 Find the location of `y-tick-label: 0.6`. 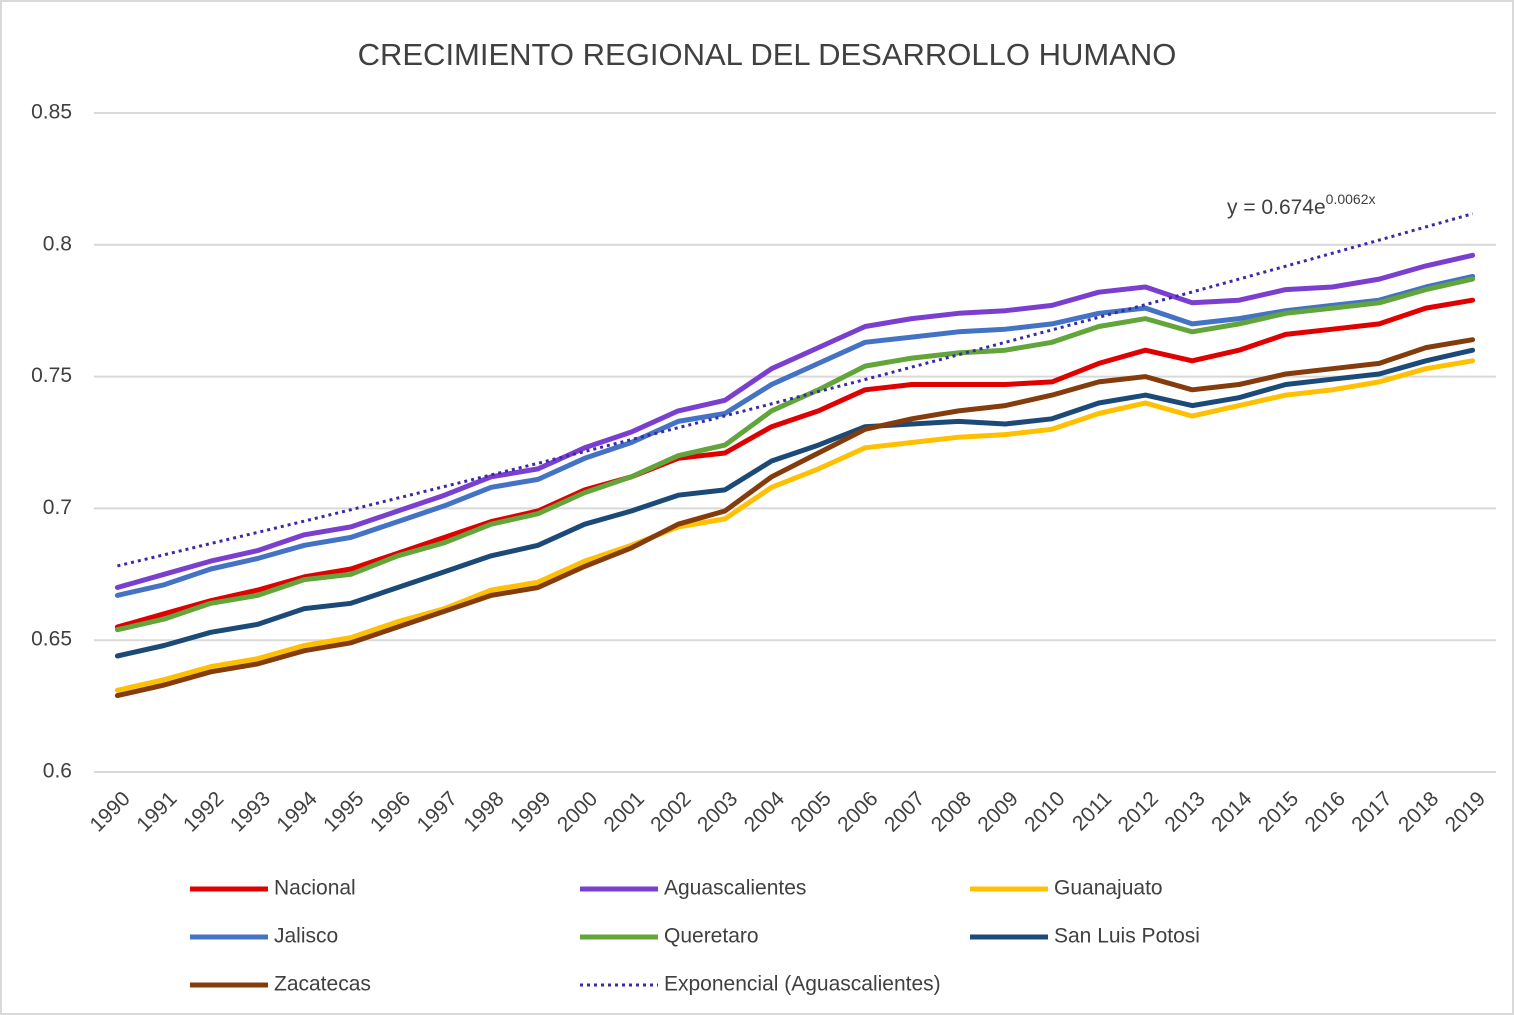

y-tick-label: 0.6 is located at coordinates (57, 771).